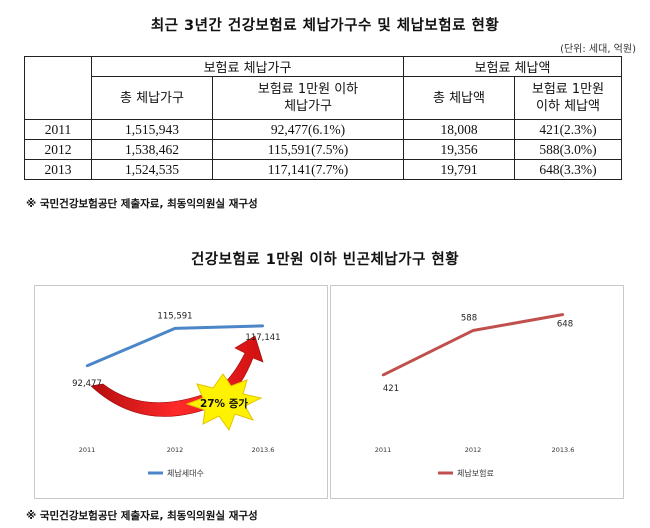  Describe the element at coordinates (58, 88) in the screenshot. I see `table-corner-cell` at that location.